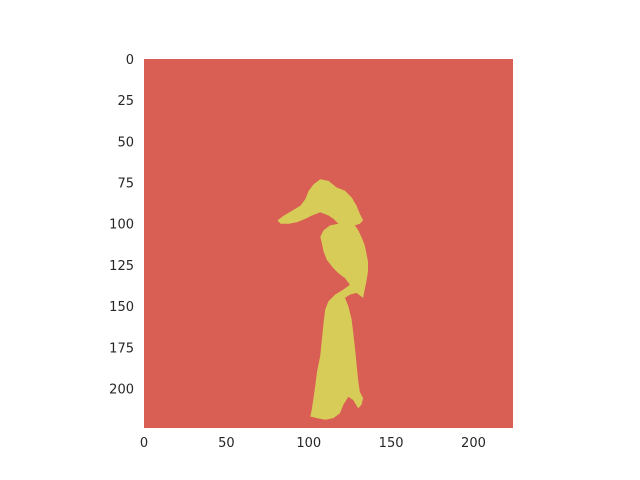 The width and height of the screenshot is (640, 480). What do you see at coordinates (226, 443) in the screenshot?
I see `x-tick-label: 50` at bounding box center [226, 443].